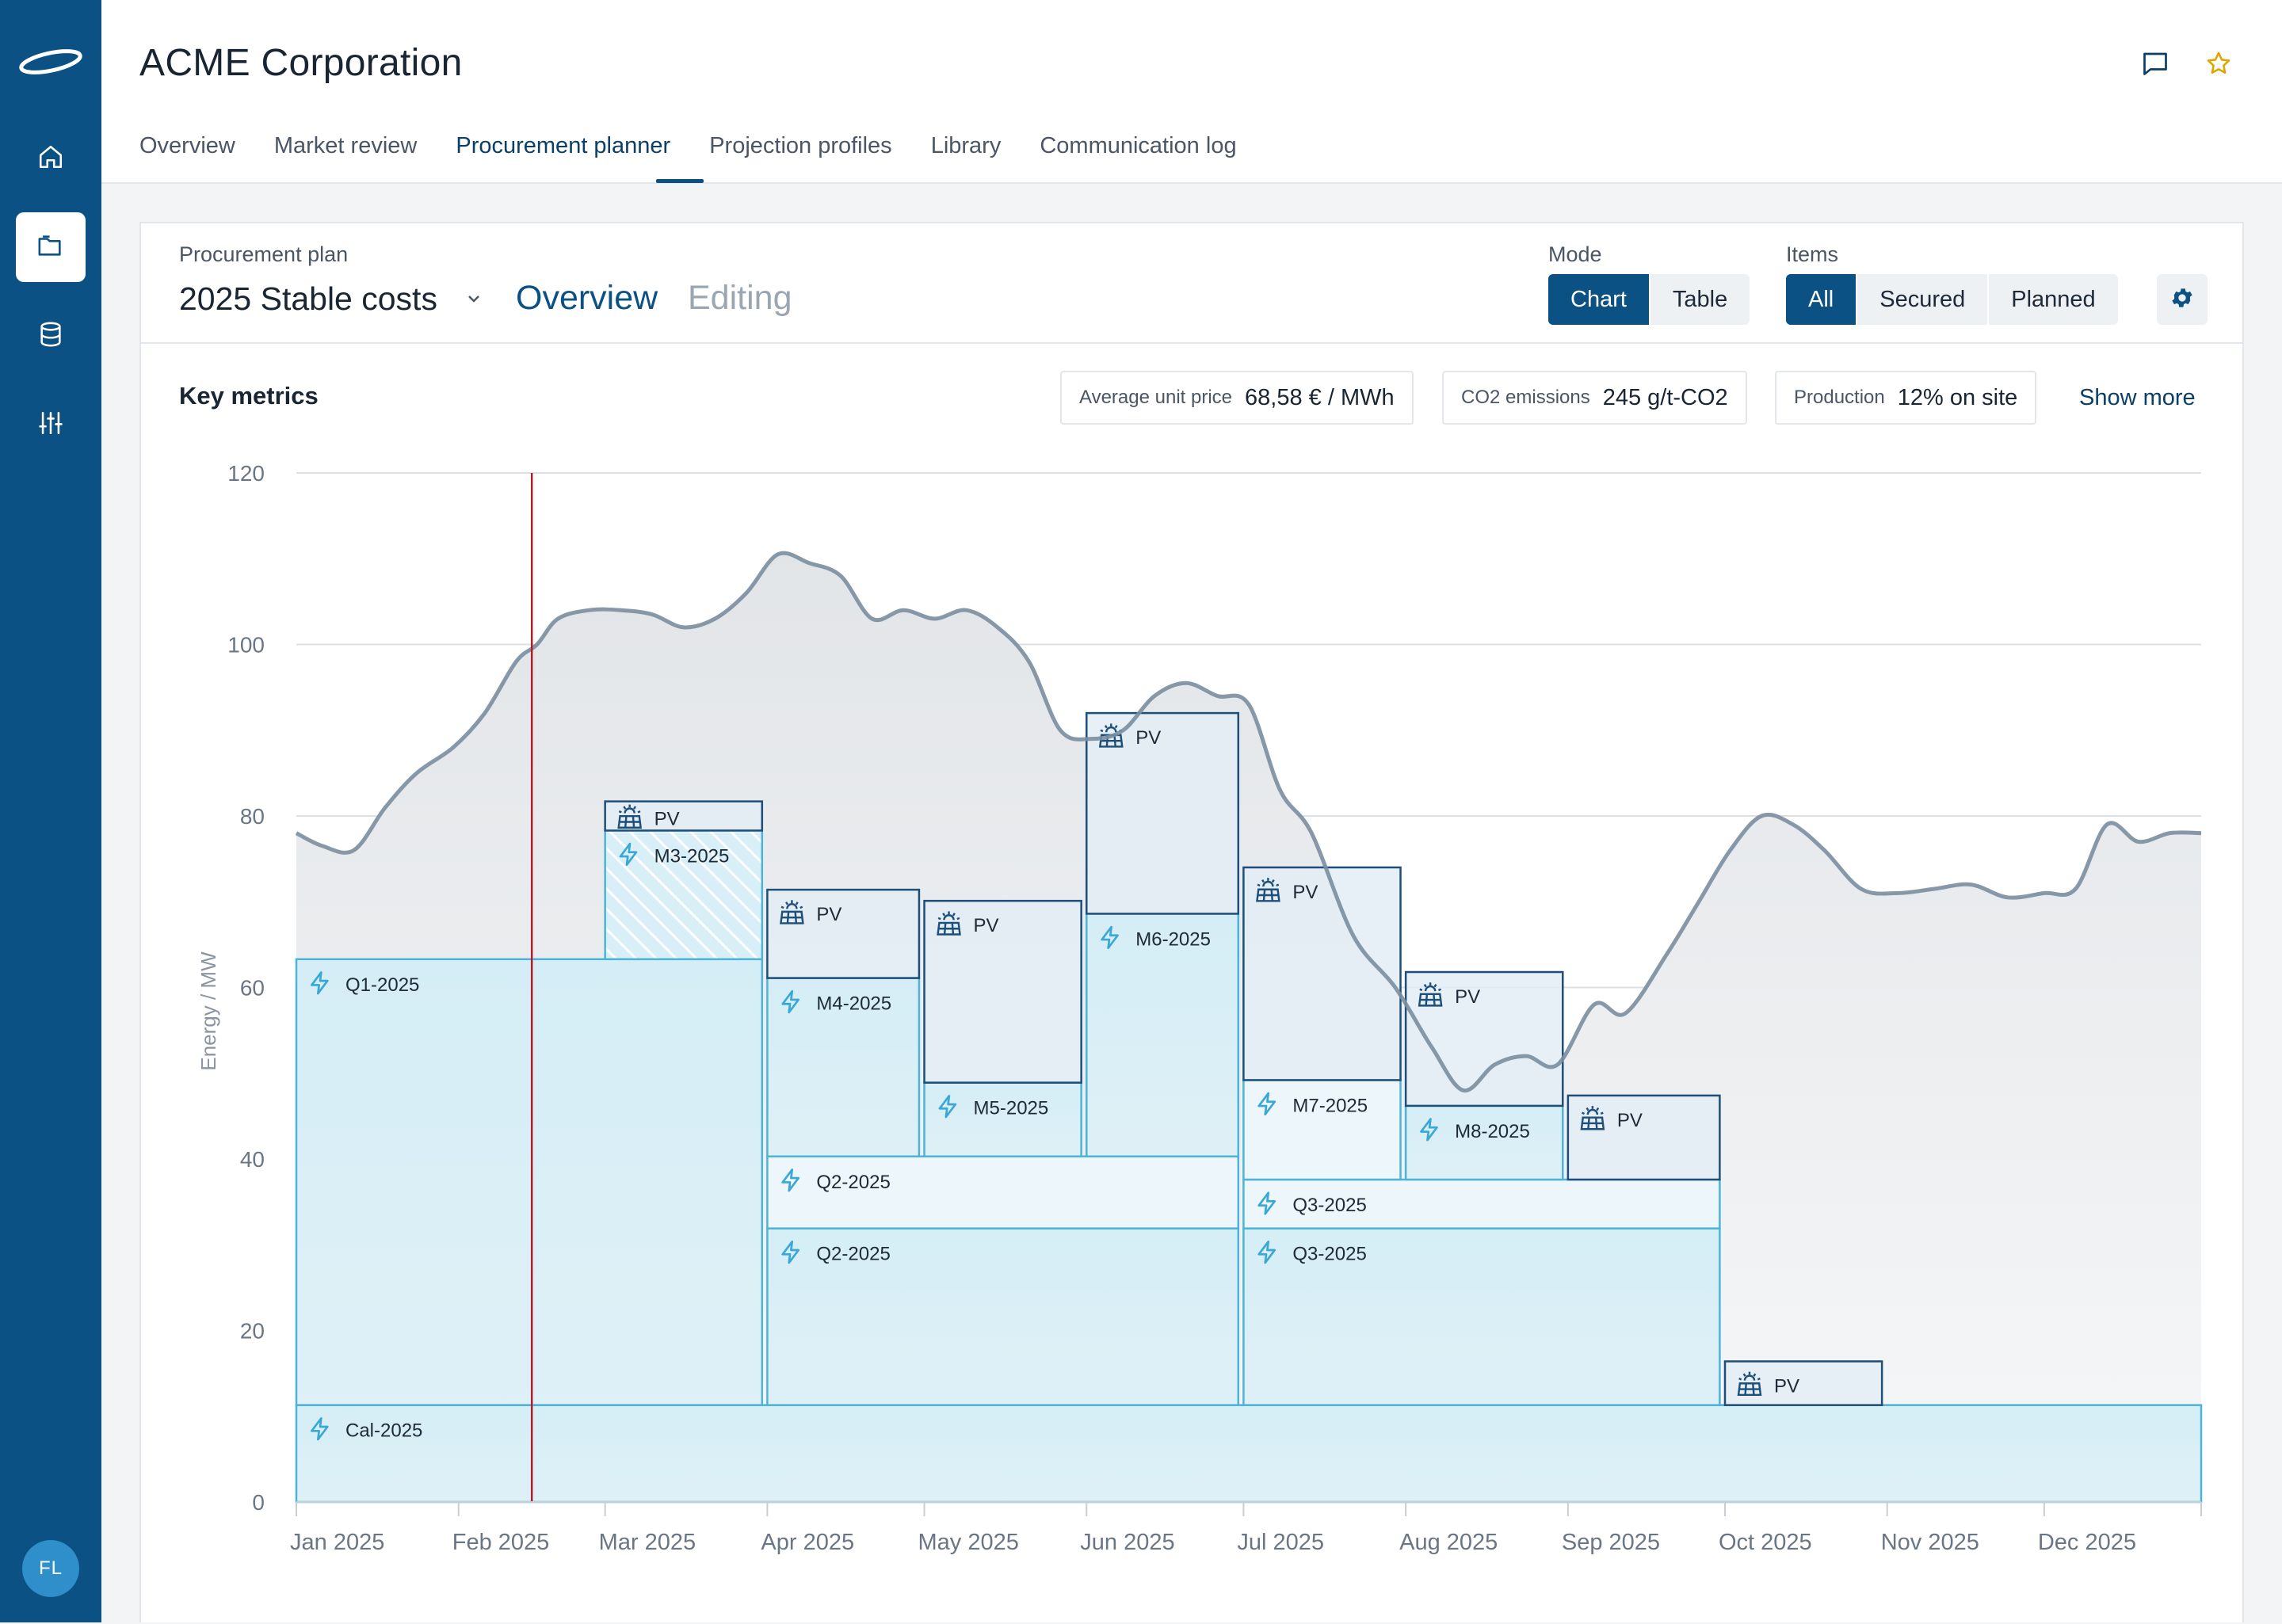  Describe the element at coordinates (50, 811) in the screenshot. I see `sidebar: FL` at that location.